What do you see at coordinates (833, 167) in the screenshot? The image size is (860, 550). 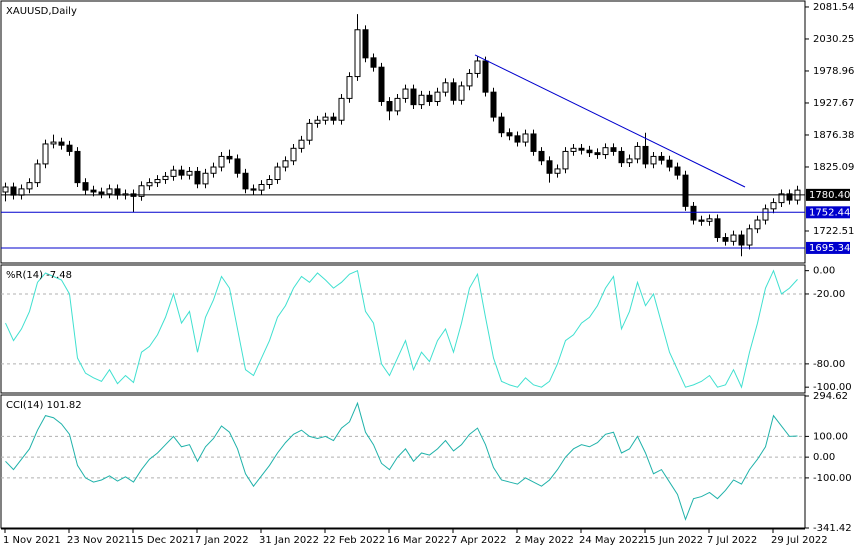 I see `y-tick-label: 1825.09` at bounding box center [833, 167].